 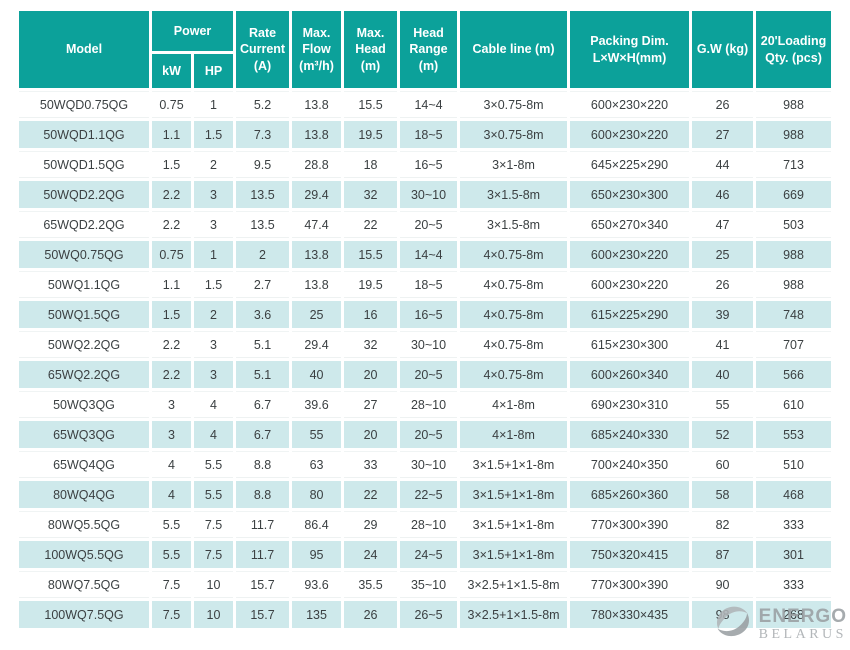 I want to click on cell-loading-qty: 988, so click(x=794, y=284).